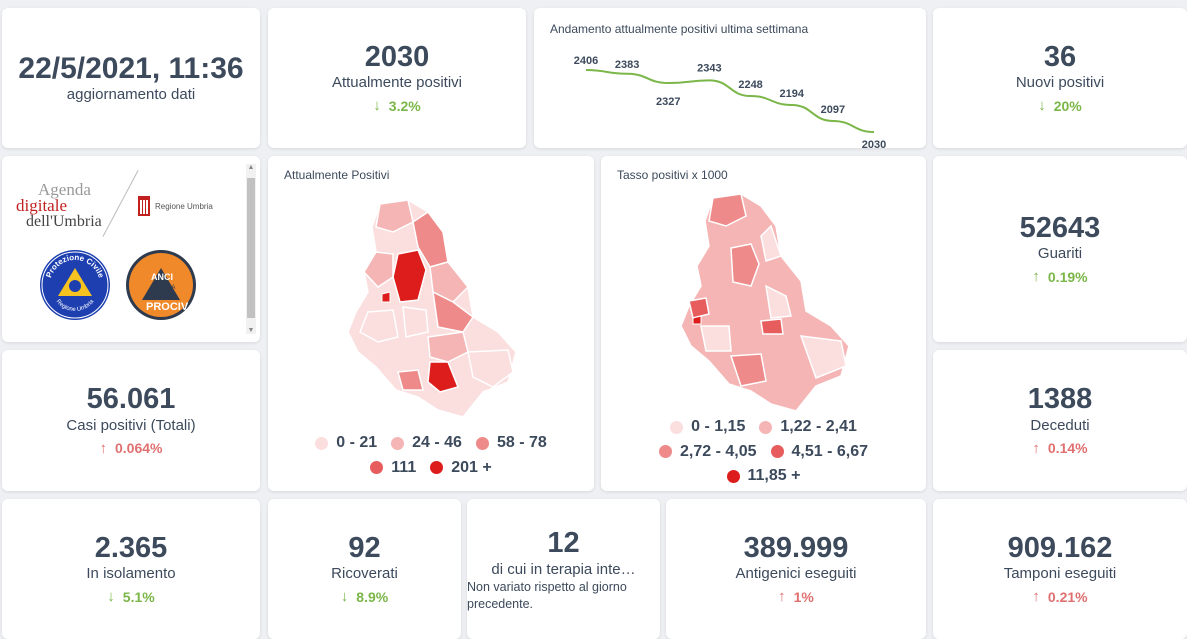  I want to click on agenda-digitale-logo: Agenda digitale dell'Umbria, so click(59, 205).